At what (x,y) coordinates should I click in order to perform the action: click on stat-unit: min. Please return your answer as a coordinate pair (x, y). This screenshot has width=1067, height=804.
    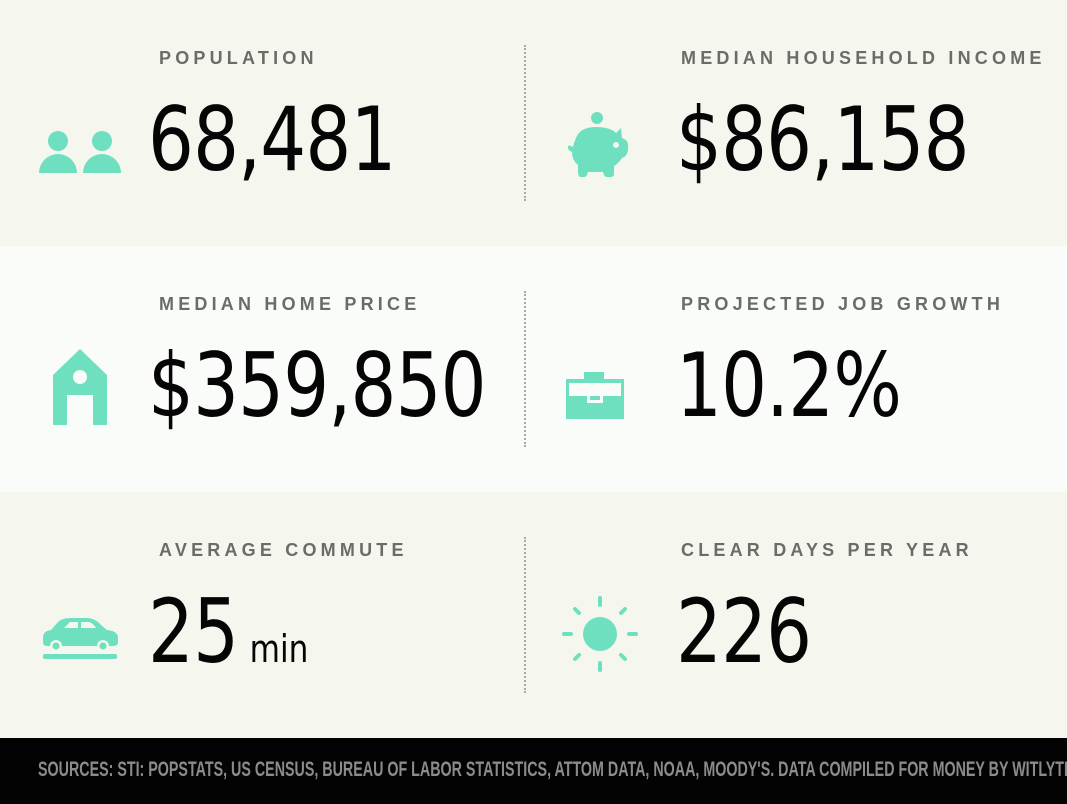
    Looking at the image, I should click on (279, 649).